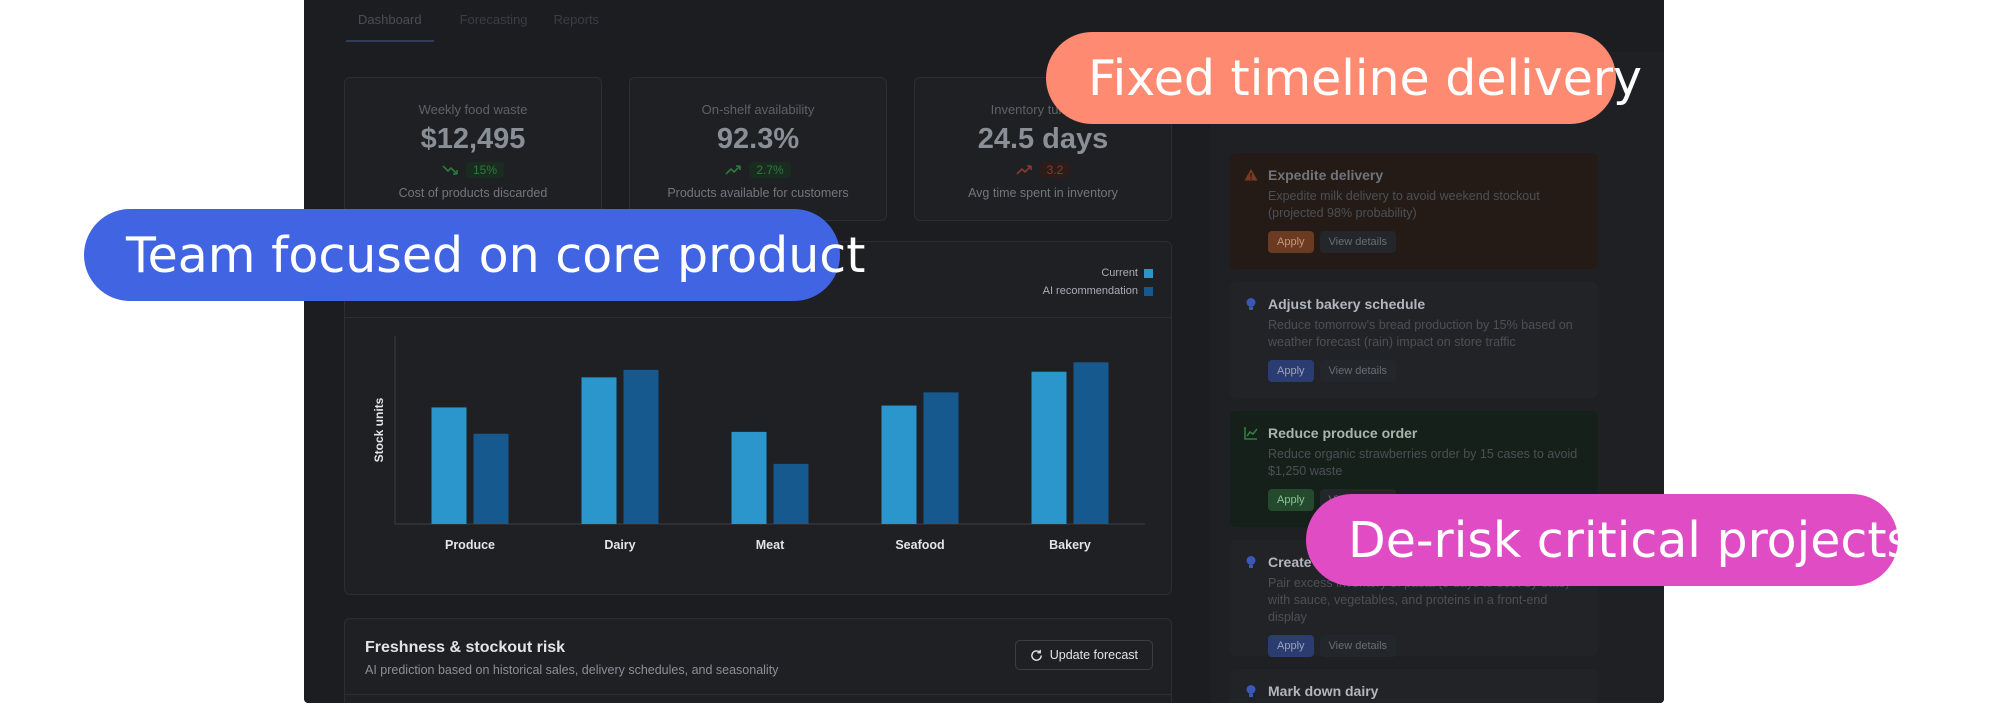 This screenshot has width=1996, height=704. Describe the element at coordinates (1091, 443) in the screenshot. I see `bar-bakery-ai` at that location.